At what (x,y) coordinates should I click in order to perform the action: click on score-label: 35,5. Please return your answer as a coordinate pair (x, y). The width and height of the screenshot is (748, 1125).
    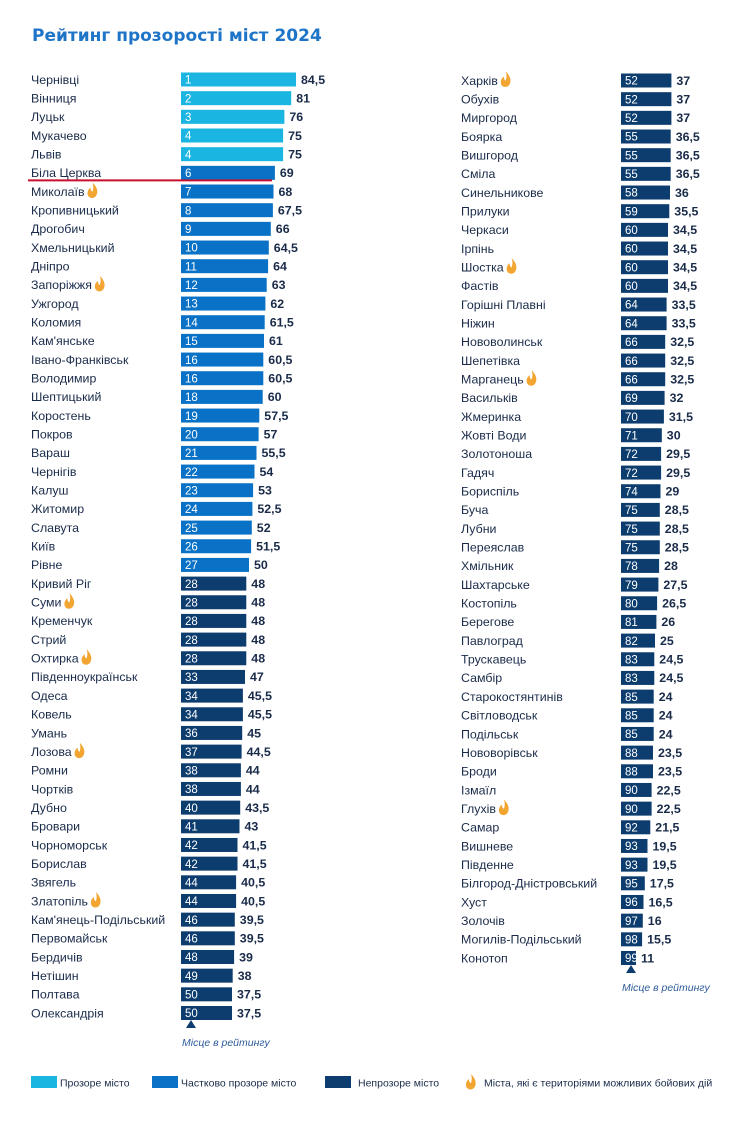
    Looking at the image, I should click on (686, 211).